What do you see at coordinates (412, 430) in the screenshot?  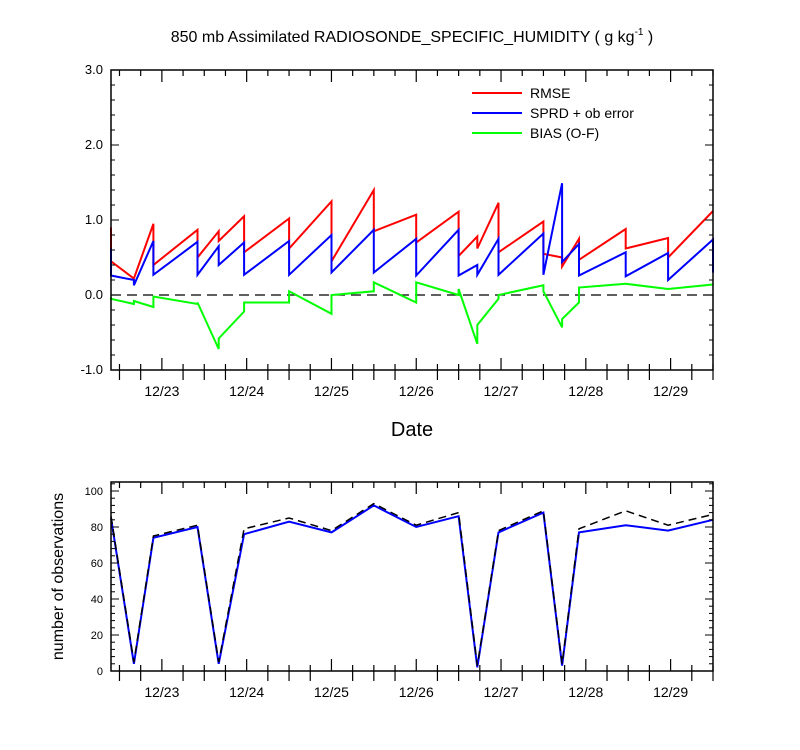 I see `x-axis-label: Date` at bounding box center [412, 430].